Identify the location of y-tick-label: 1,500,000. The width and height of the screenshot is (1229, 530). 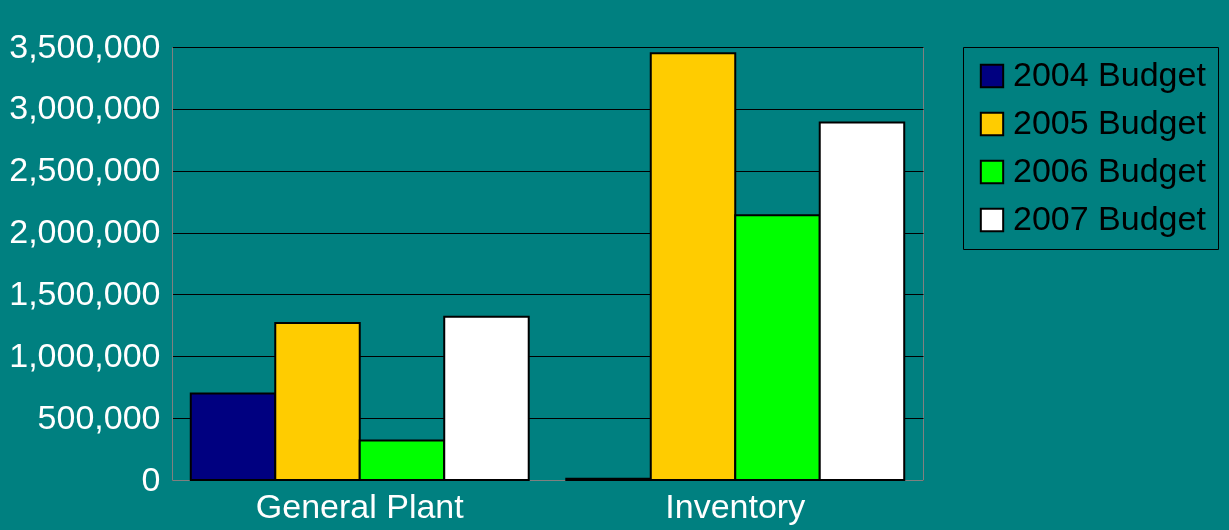
(85, 292).